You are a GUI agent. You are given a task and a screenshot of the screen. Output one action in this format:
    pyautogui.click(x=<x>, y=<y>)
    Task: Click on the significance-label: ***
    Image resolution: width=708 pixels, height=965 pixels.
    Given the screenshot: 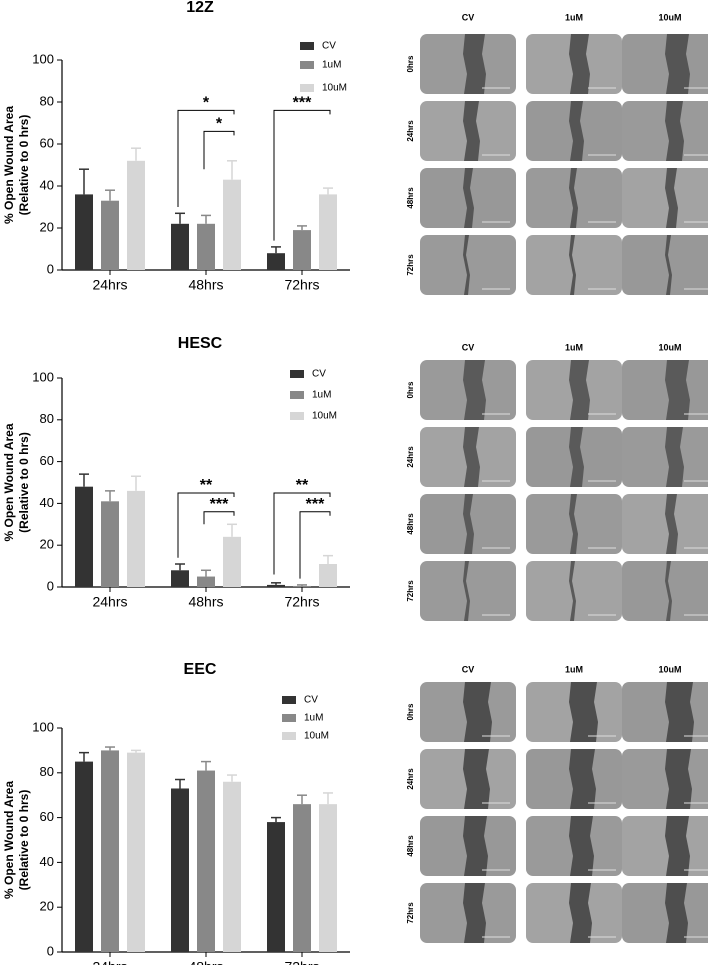 What is the action you would take?
    pyautogui.click(x=219, y=504)
    